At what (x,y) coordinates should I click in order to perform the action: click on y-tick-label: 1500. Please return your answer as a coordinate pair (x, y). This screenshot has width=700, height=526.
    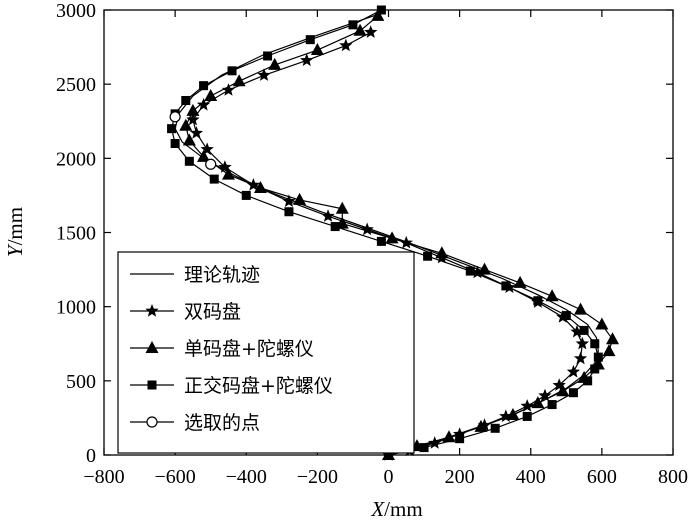
    Looking at the image, I should click on (76, 234).